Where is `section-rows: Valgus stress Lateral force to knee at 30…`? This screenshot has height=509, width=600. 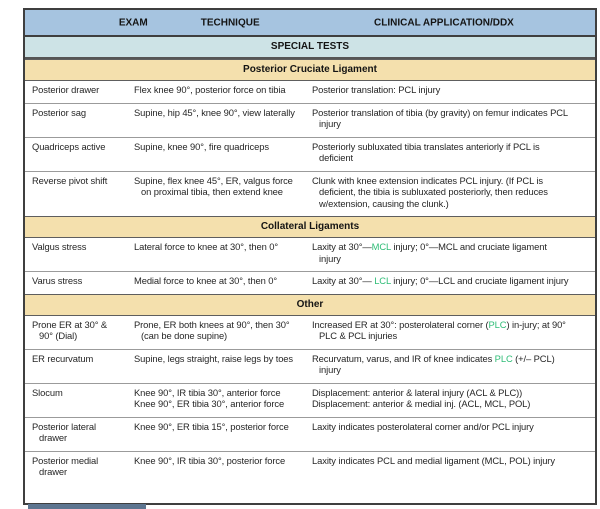
section-rows: Valgus stress Lateral force to knee at 30… is located at coordinates (310, 266).